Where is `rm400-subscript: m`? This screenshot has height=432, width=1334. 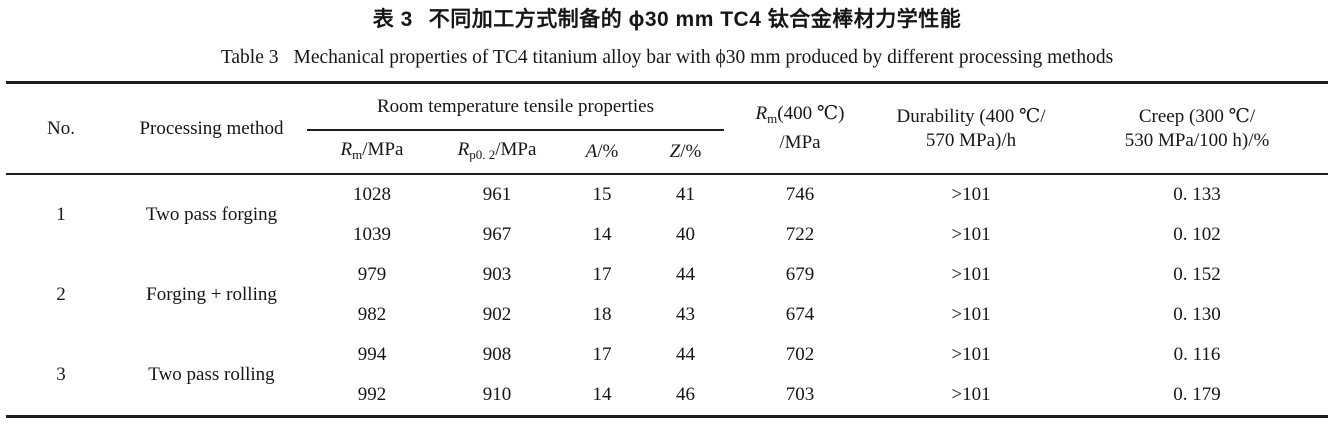
rm400-subscript: m is located at coordinates (772, 118).